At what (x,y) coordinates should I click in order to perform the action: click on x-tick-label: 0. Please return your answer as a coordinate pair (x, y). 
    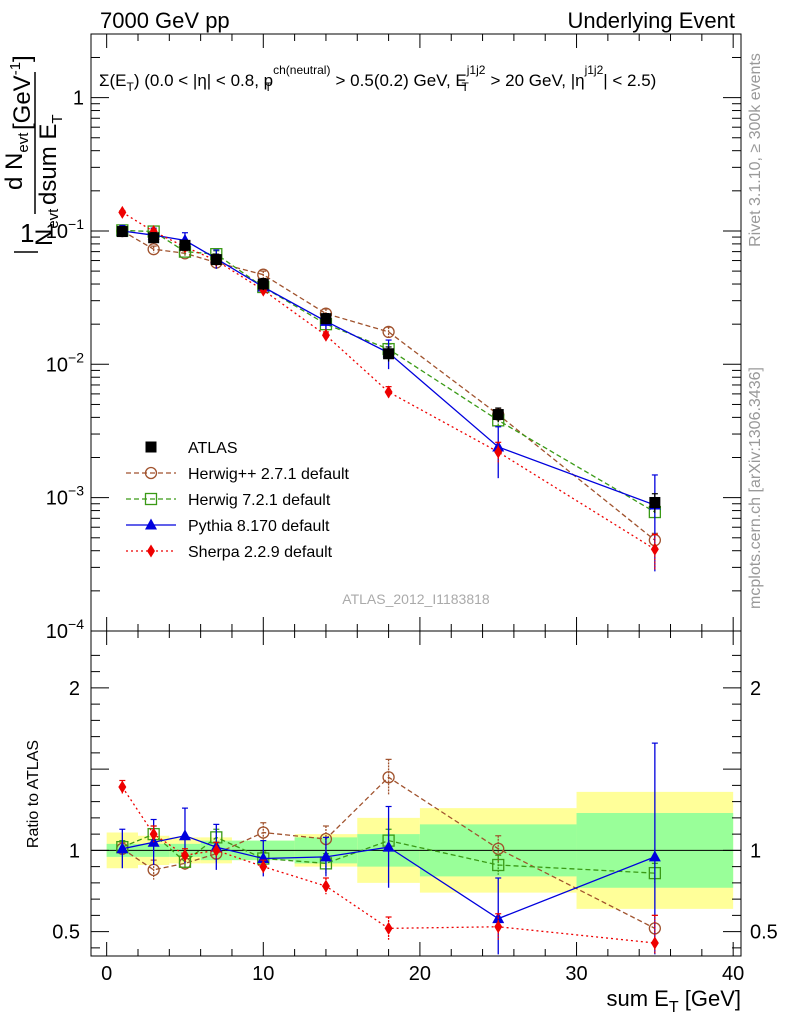
    Looking at the image, I should click on (106, 974).